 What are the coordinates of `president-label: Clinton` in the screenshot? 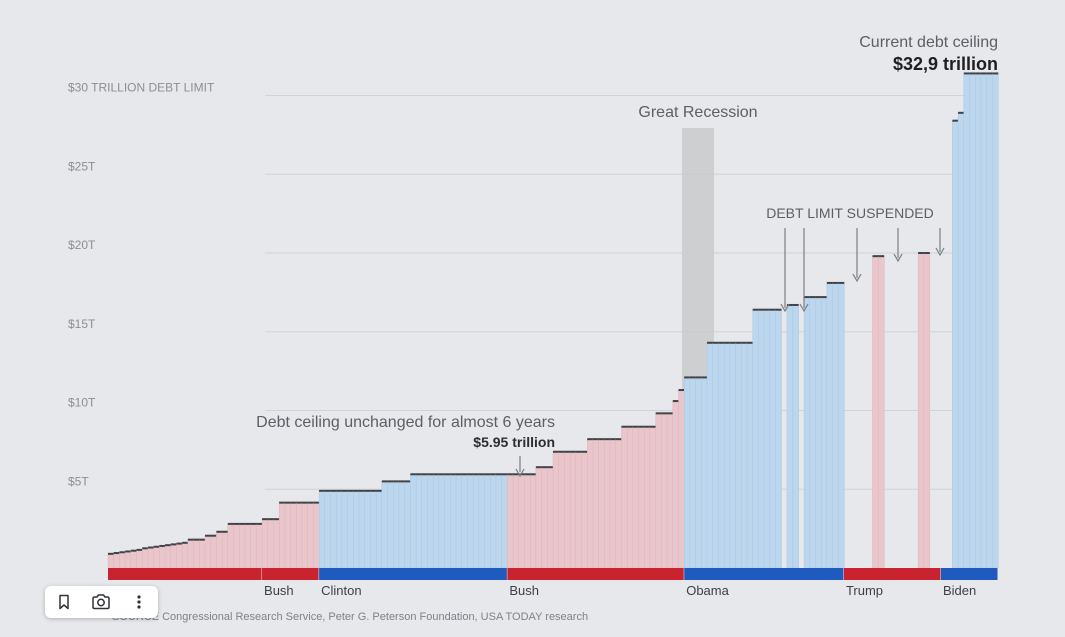 It's located at (341, 590).